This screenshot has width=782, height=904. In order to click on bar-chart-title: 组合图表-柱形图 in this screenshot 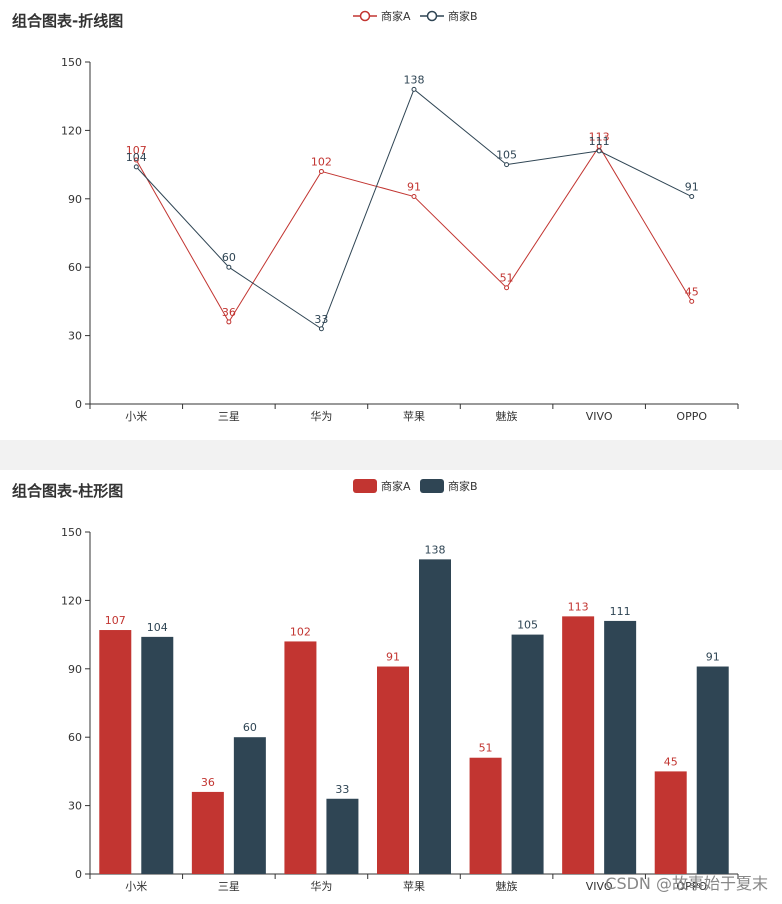, I will do `click(68, 491)`.